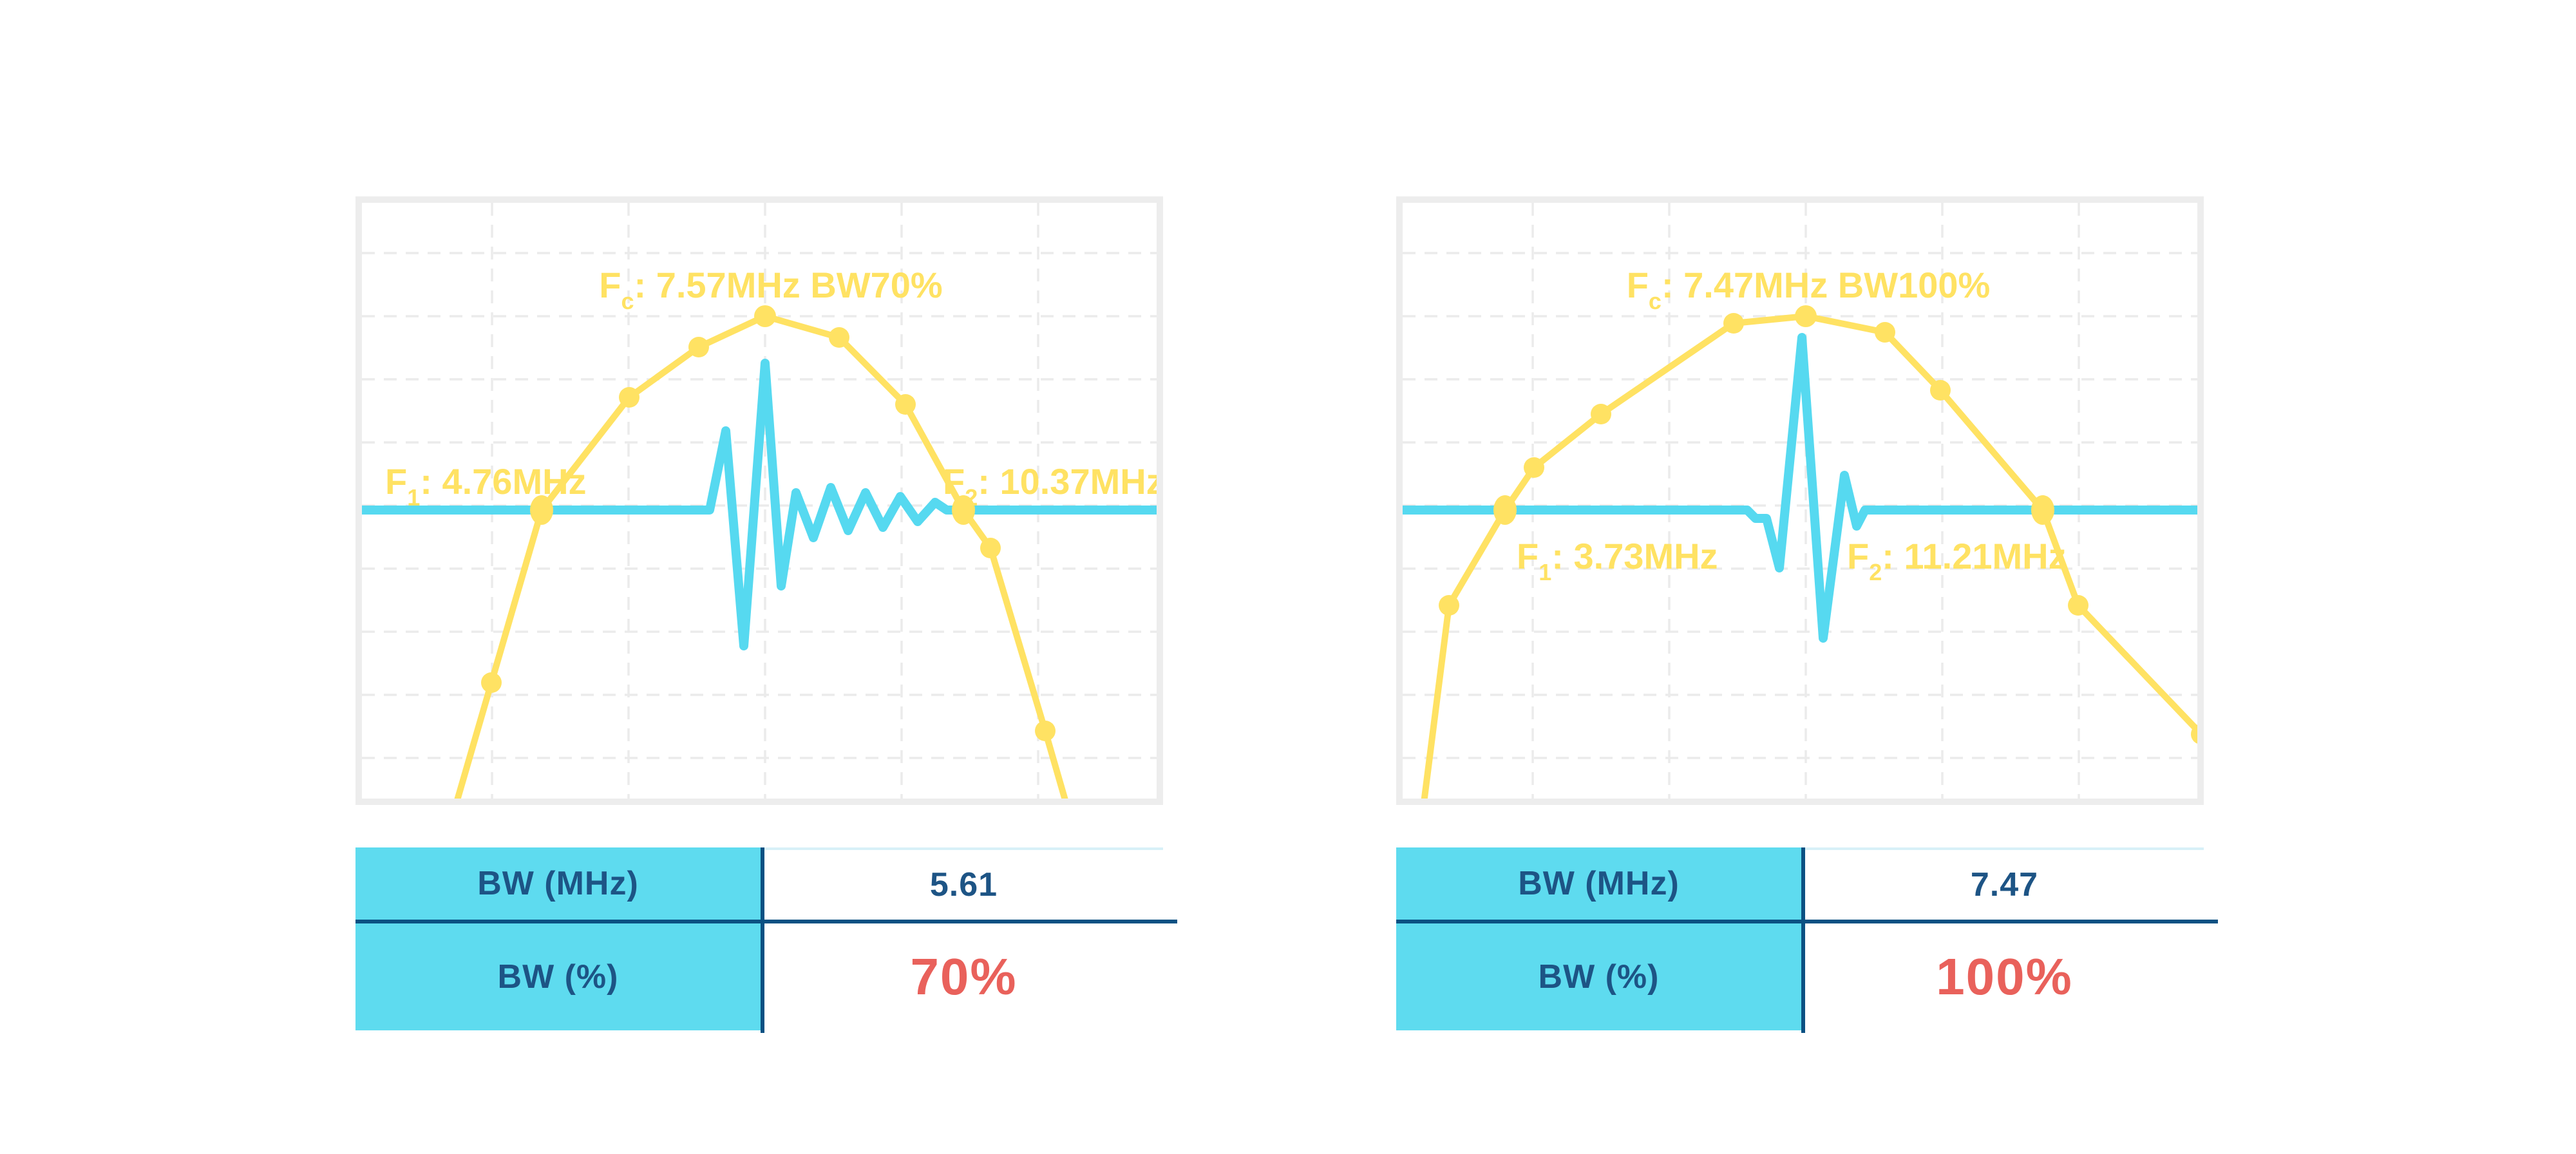 Image resolution: width=2576 pixels, height=1154 pixels. Describe the element at coordinates (1618, 560) in the screenshot. I see `f1-annotation: F1: 3.73MHz` at that location.